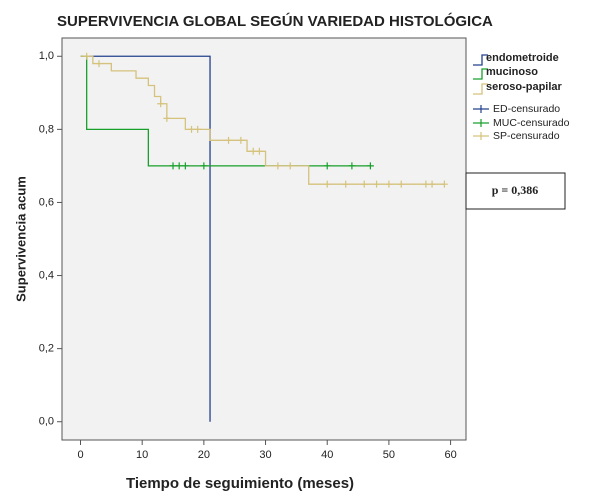 Image resolution: width=593 pixels, height=504 pixels. I want to click on p-value-box, so click(515, 191).